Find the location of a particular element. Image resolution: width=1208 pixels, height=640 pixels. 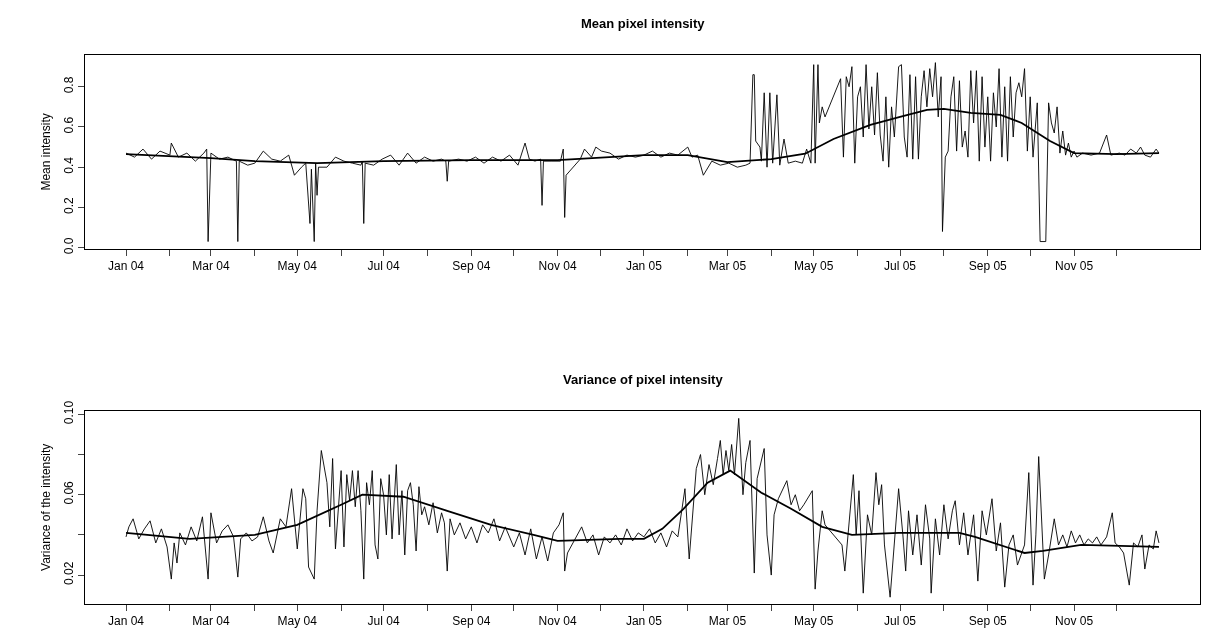

y-tick-label: 0.0 is located at coordinates (69, 246).